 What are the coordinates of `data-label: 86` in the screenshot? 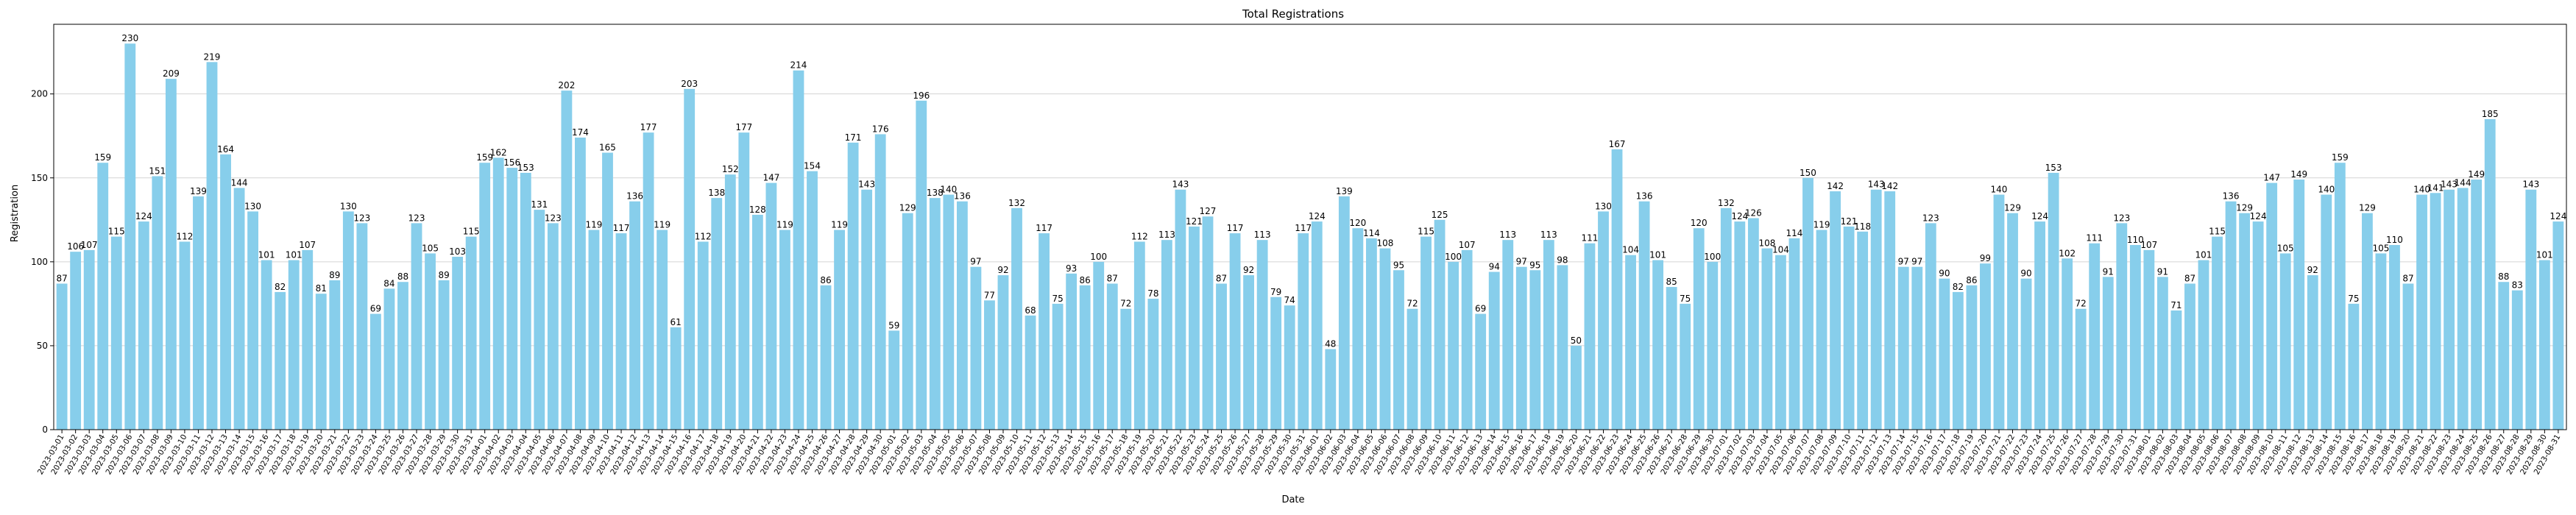 It's located at (825, 280).